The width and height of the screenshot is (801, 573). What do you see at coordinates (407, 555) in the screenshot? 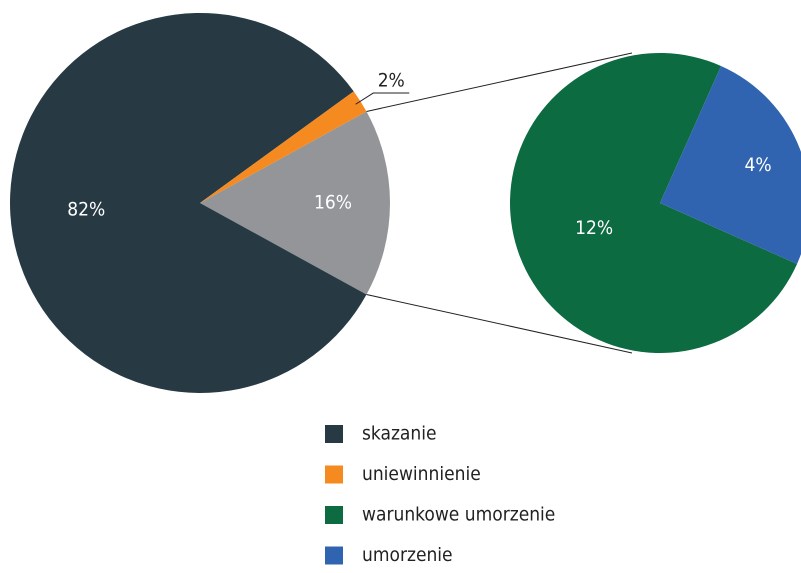
I see `legend-label: umorzenie` at bounding box center [407, 555].